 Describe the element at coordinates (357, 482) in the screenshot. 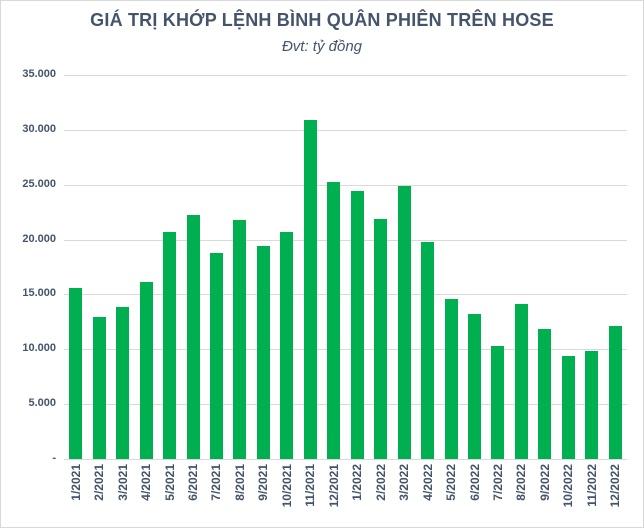

I see `x-axis-tick-label: 1/2022` at that location.